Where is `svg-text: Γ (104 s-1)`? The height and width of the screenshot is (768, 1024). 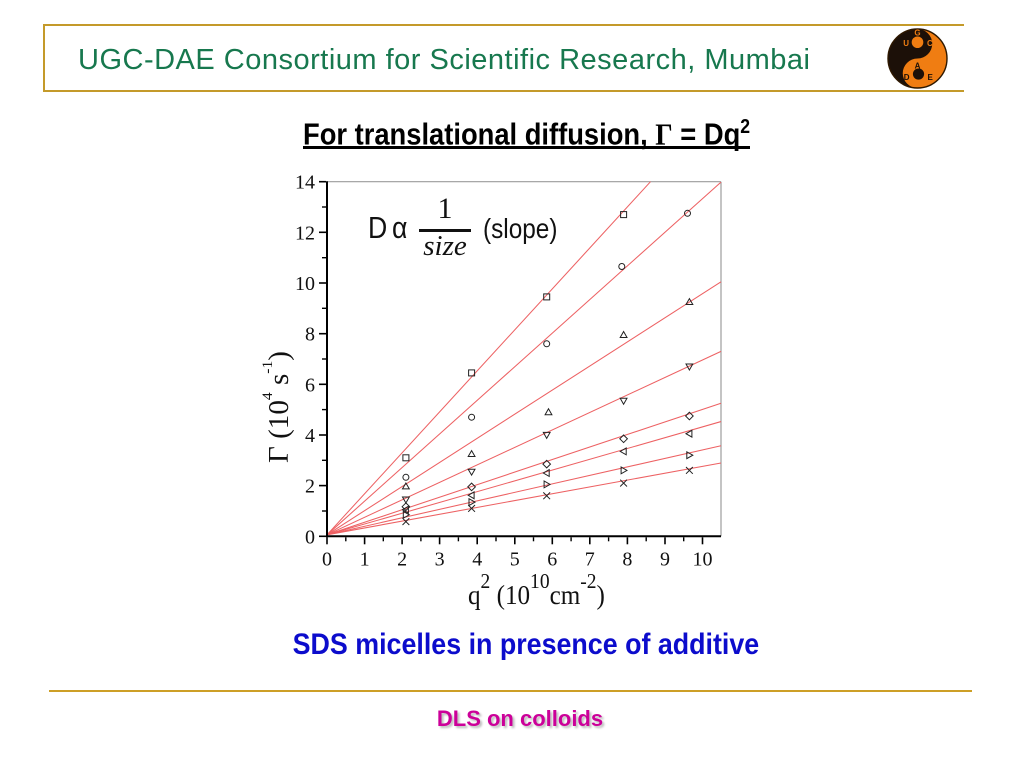 svg-text: Γ (104 s-1) is located at coordinates (277, 407).